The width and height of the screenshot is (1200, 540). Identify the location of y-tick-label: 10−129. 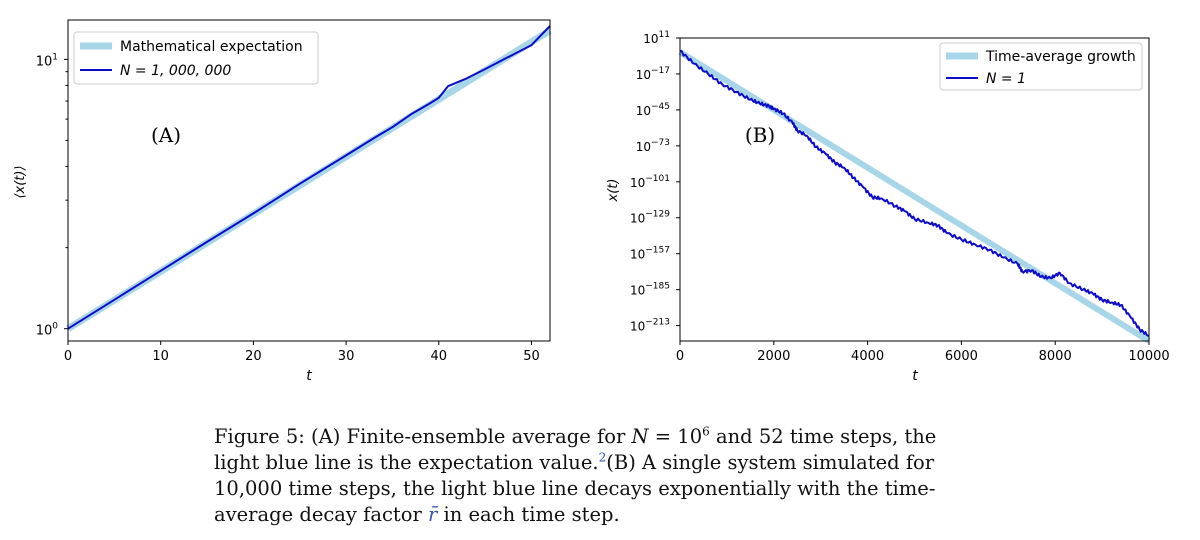
(650, 218).